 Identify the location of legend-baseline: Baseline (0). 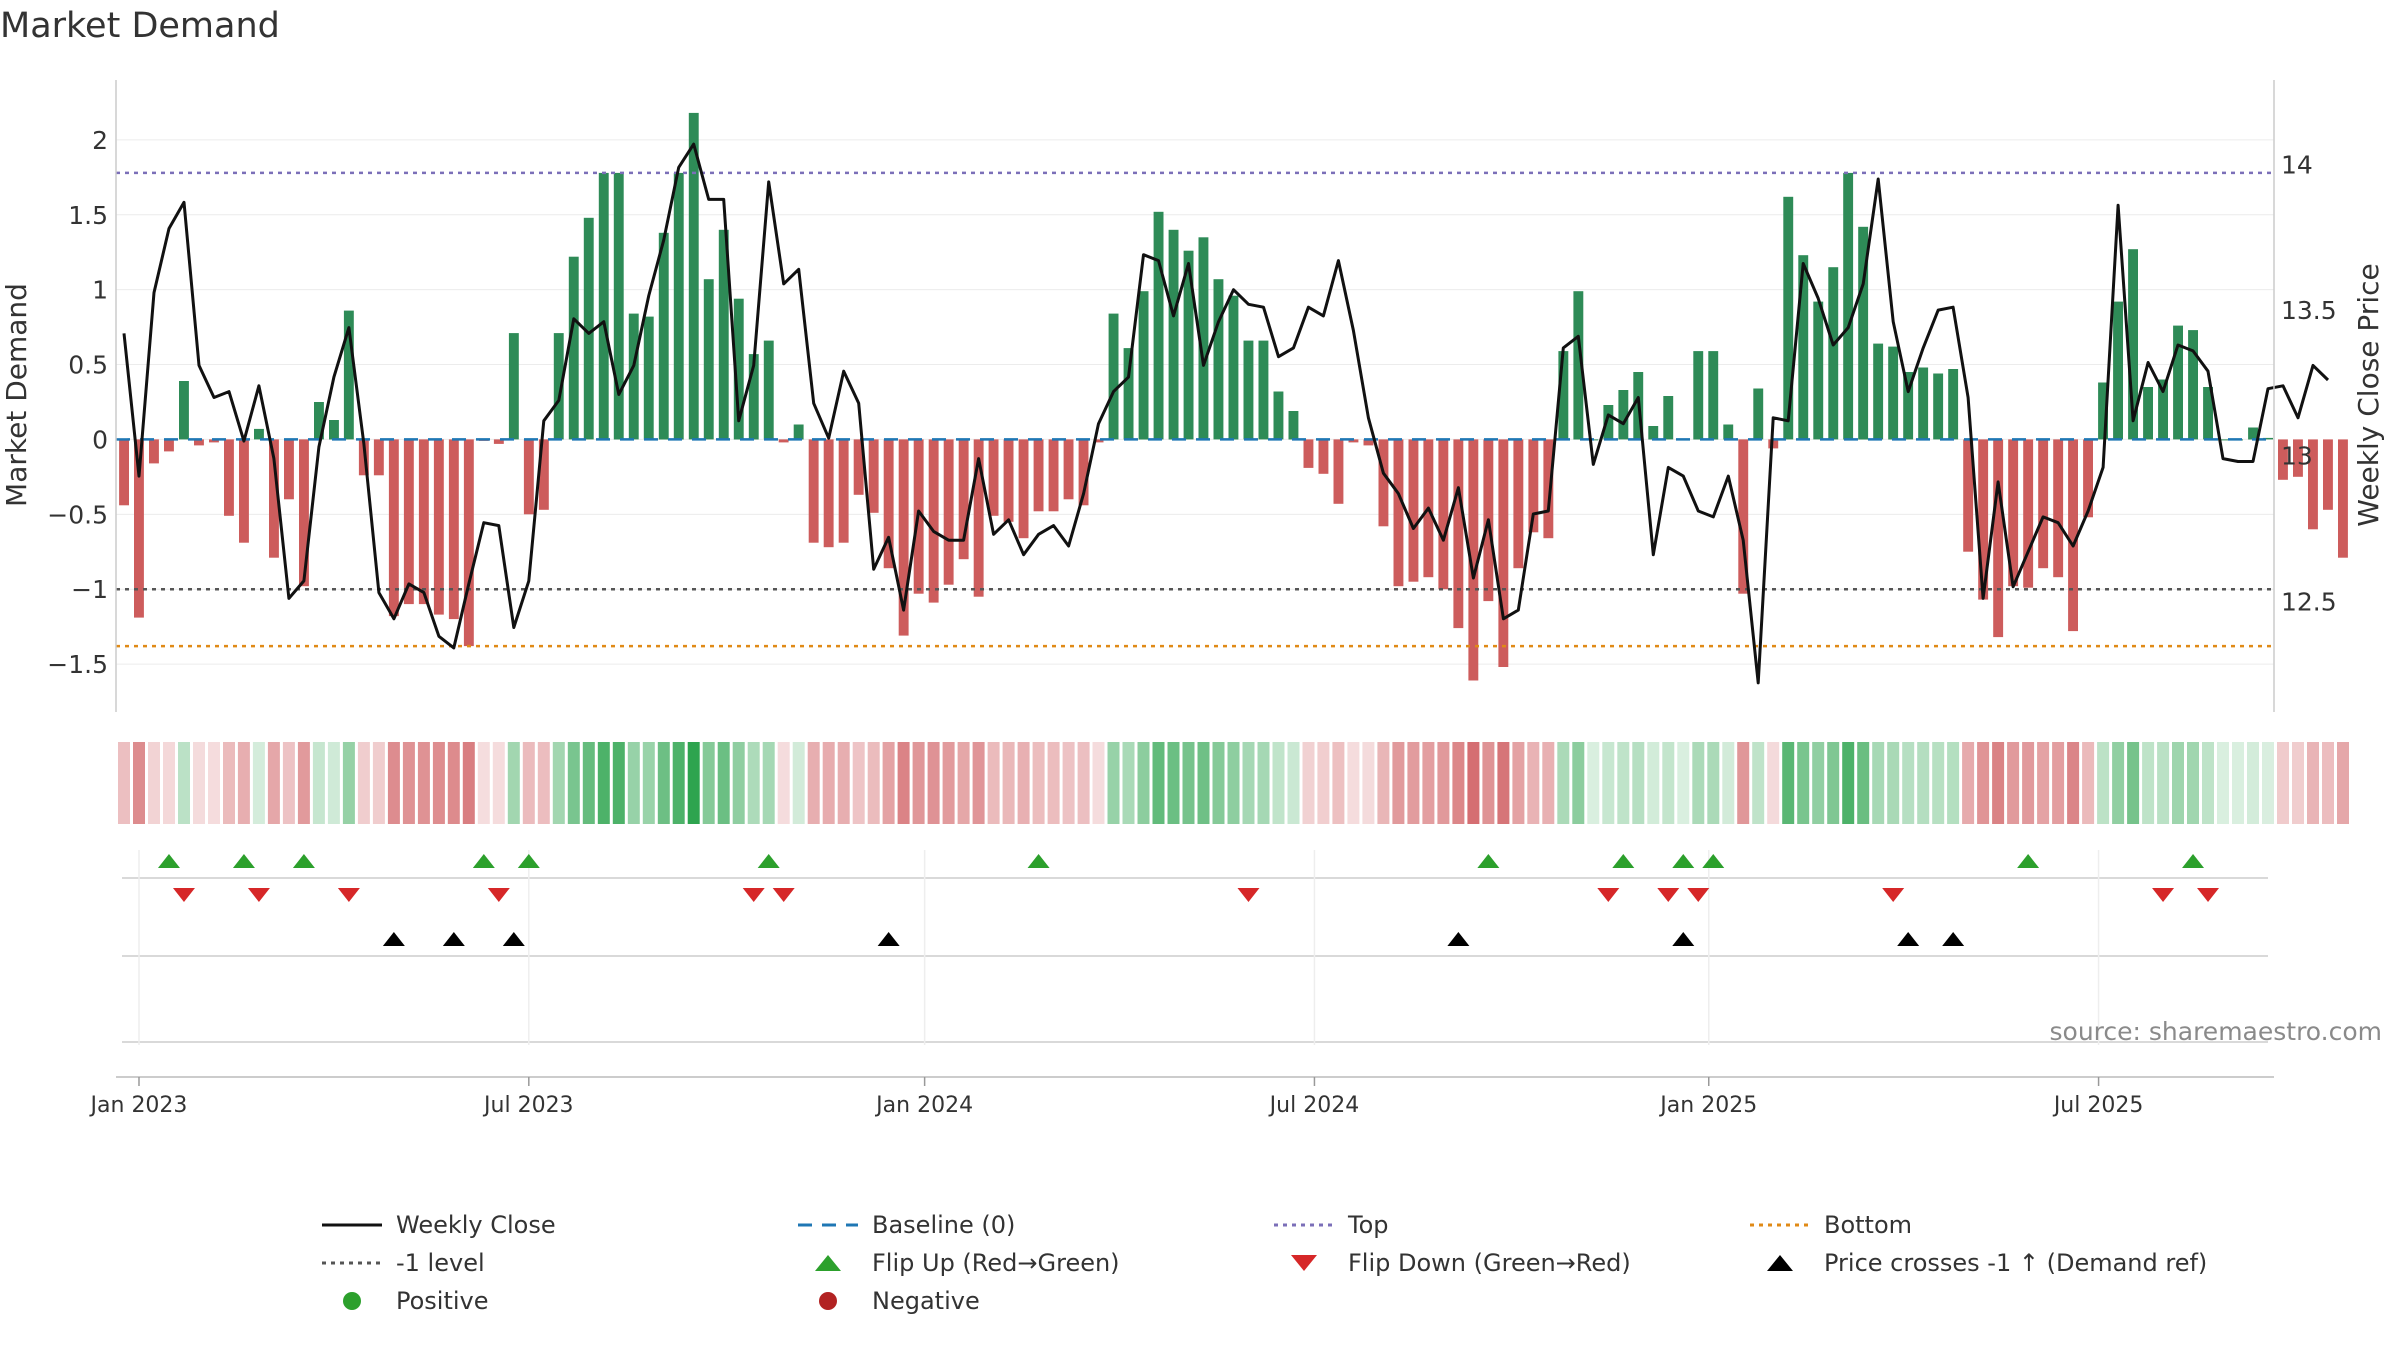
(906, 1225).